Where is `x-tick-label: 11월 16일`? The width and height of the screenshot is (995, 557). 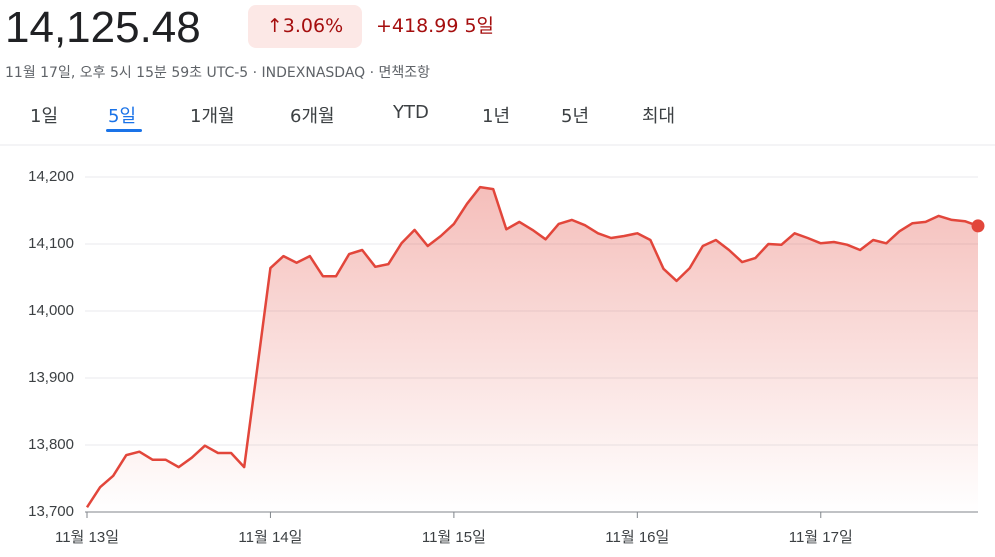
x-tick-label: 11월 16일 is located at coordinates (637, 537).